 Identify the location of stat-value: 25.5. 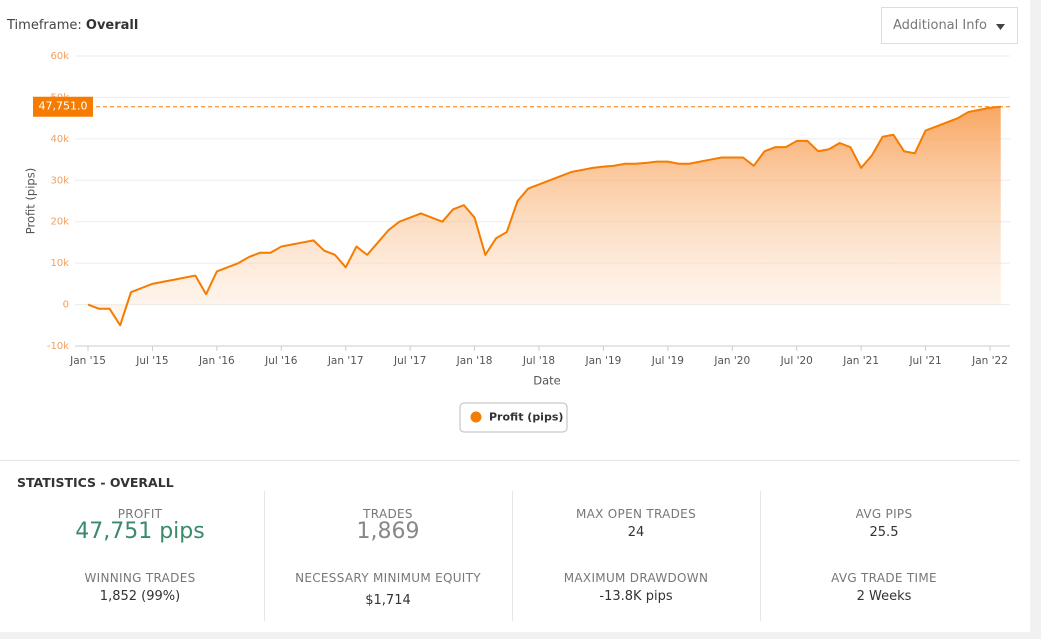
(884, 532).